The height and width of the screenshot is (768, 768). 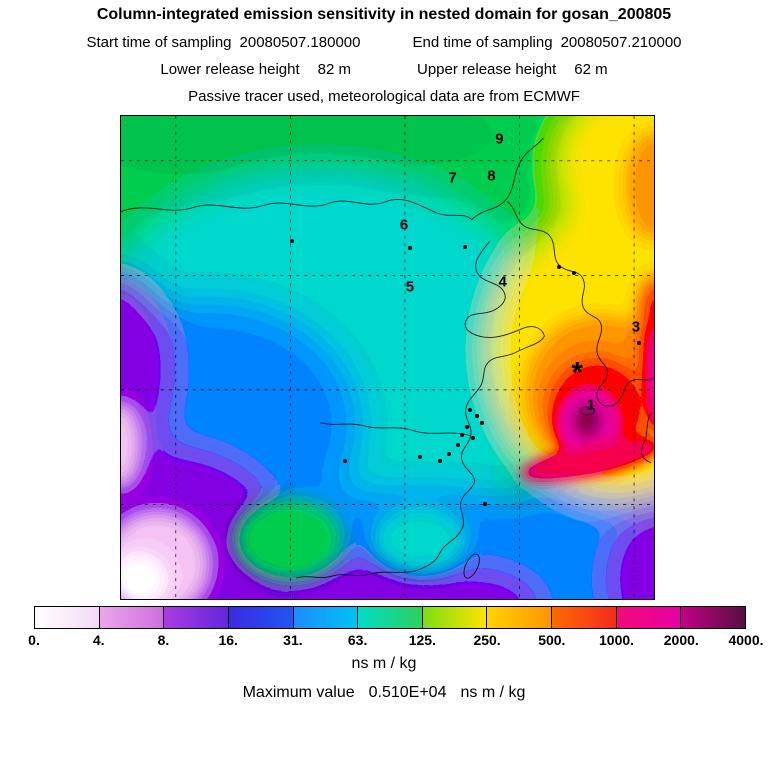 I want to click on colorbar-units: ns m / kg, so click(x=384, y=663).